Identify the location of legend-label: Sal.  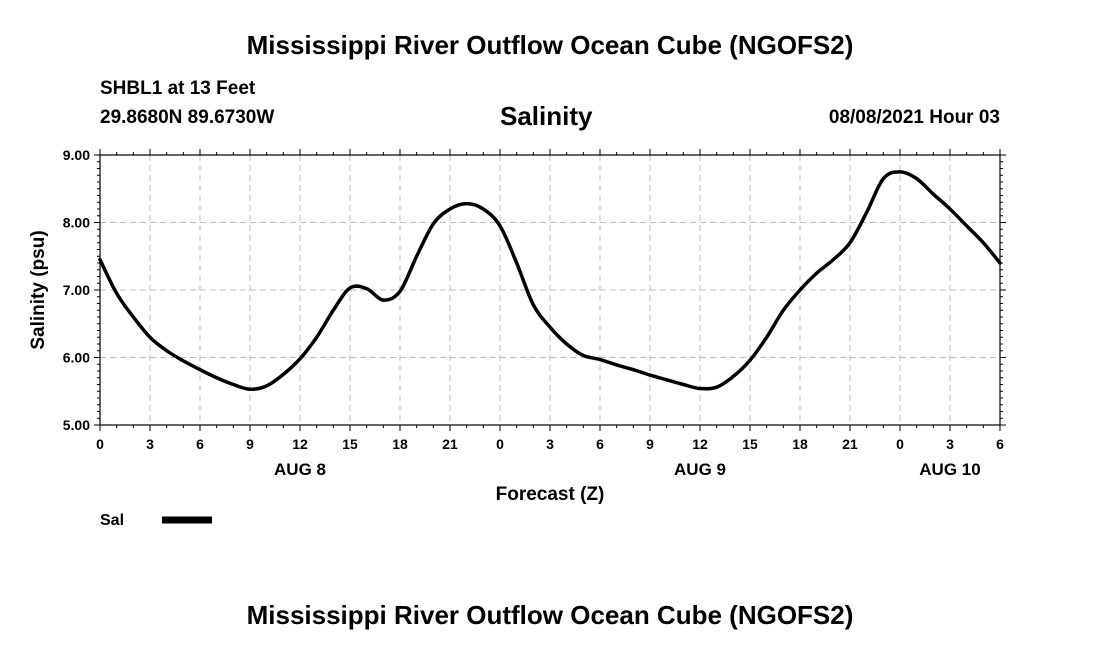
(112, 520).